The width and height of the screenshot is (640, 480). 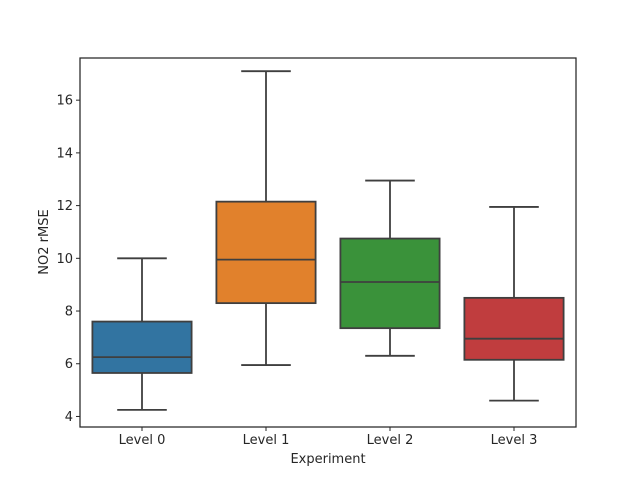 What do you see at coordinates (64, 101) in the screenshot?
I see `y-tick-label: 16` at bounding box center [64, 101].